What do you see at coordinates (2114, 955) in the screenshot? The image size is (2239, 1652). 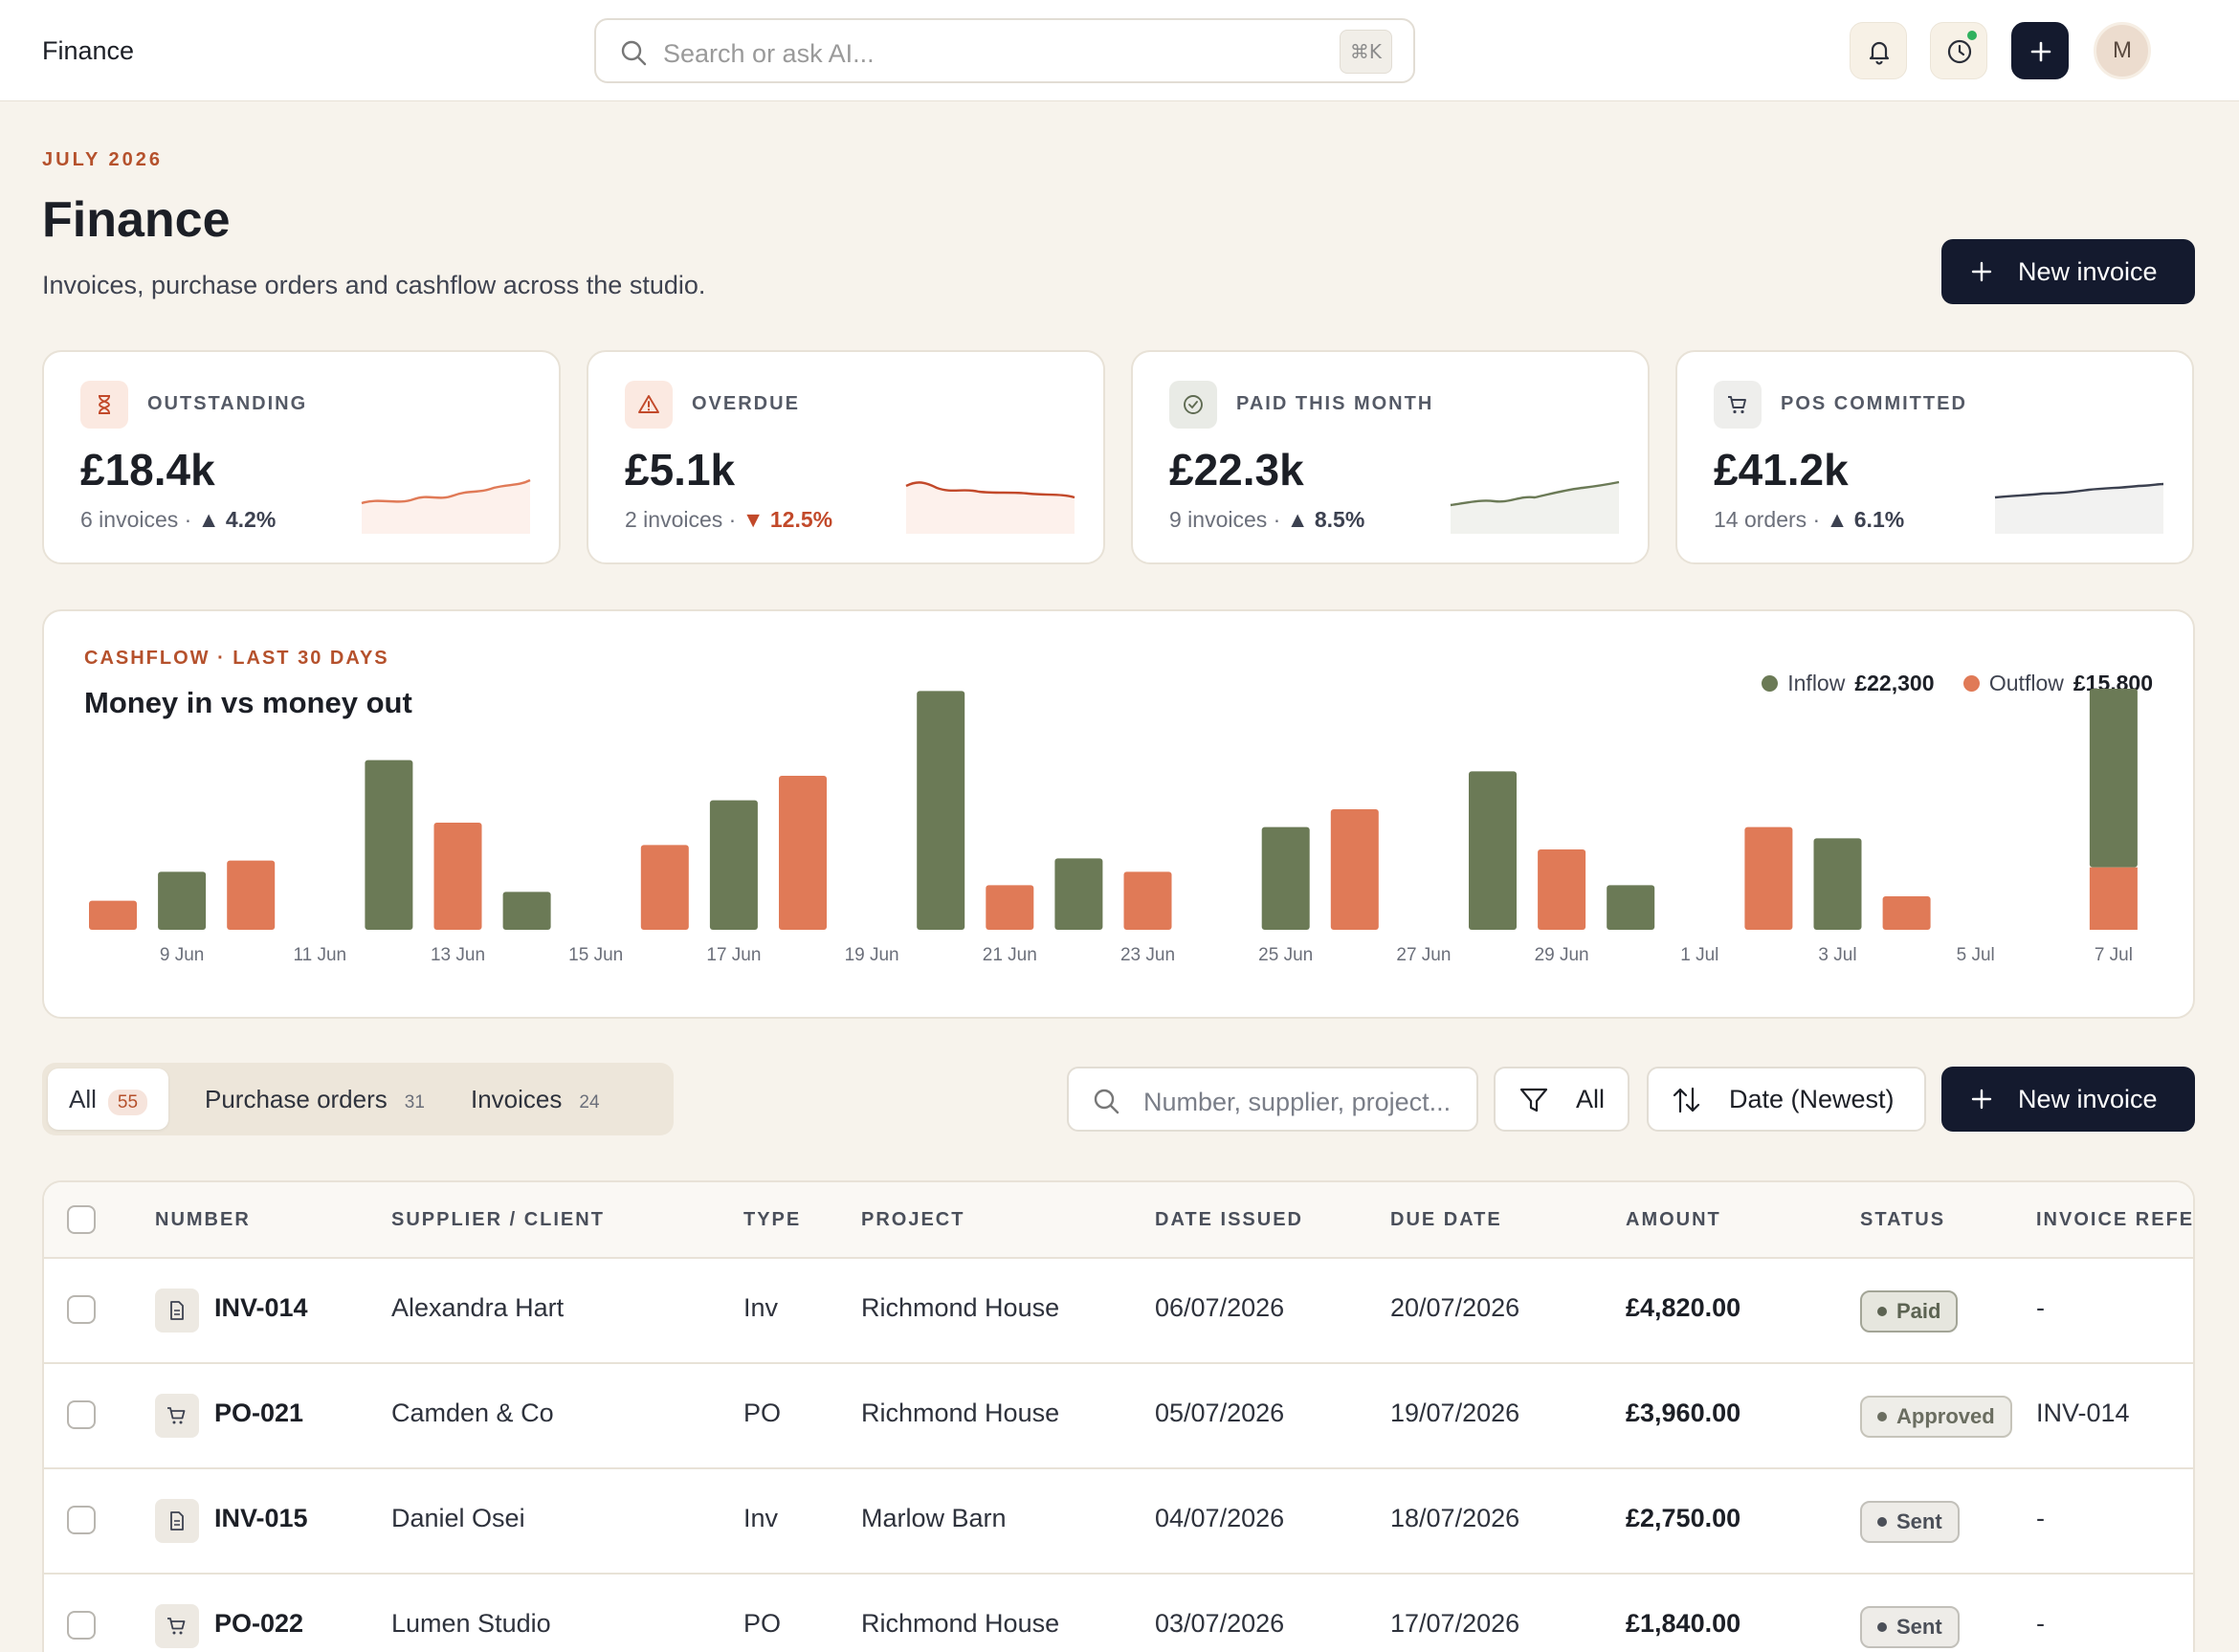 I see `x-tick-label: 7 Jul` at bounding box center [2114, 955].